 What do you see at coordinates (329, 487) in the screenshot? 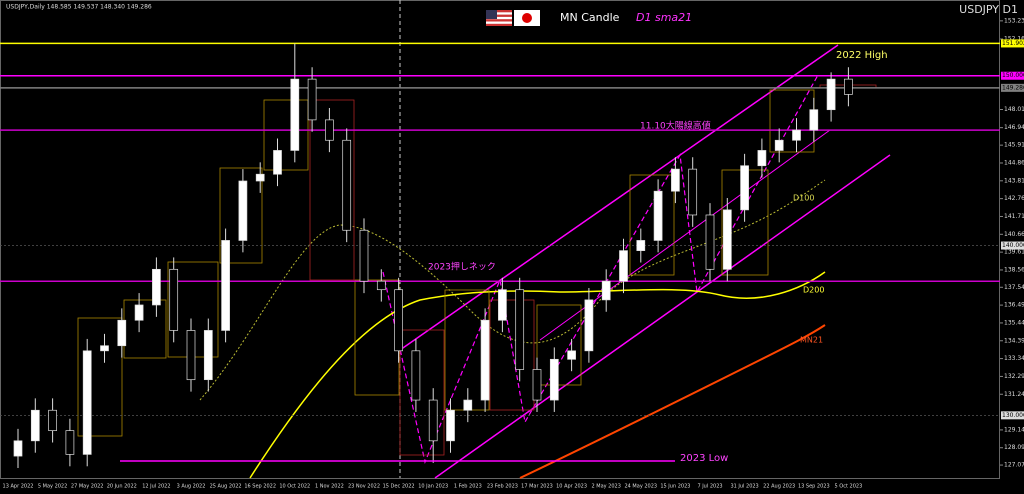
I see `x-tick-label: 1 Nov 2022` at bounding box center [329, 487].